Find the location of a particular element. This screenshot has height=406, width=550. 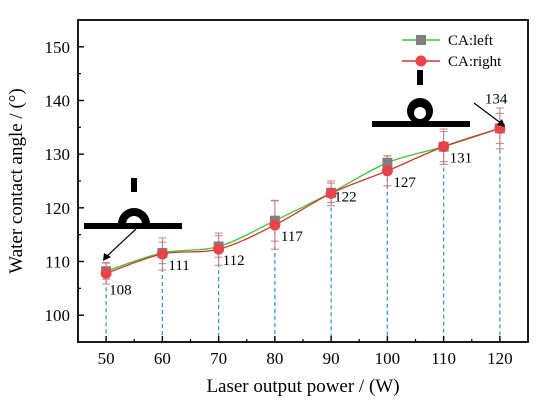

data-label: 127 is located at coordinates (404, 183).